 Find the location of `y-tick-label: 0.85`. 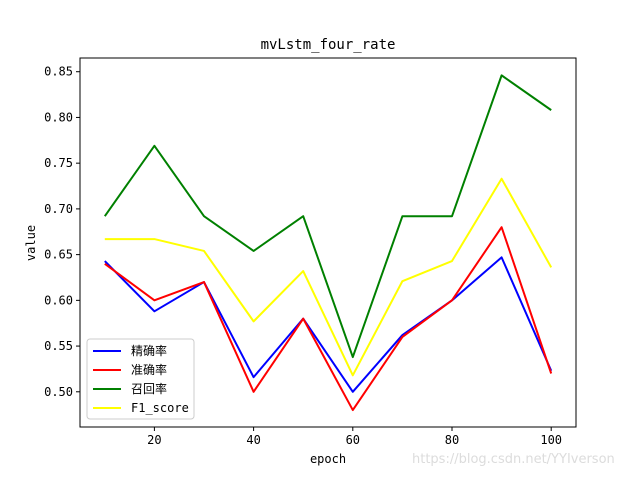

y-tick-label: 0.85 is located at coordinates (58, 72).